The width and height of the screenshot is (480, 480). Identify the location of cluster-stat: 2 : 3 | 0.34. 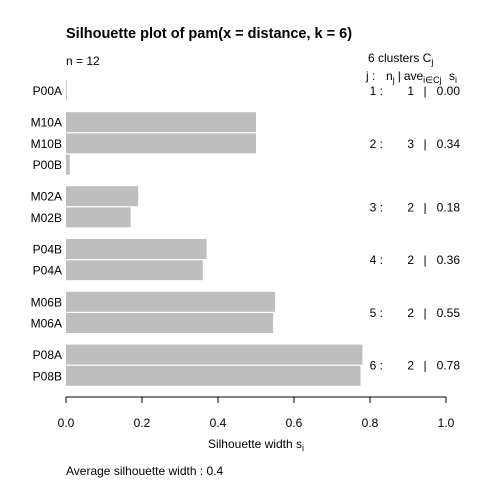
(415, 144).